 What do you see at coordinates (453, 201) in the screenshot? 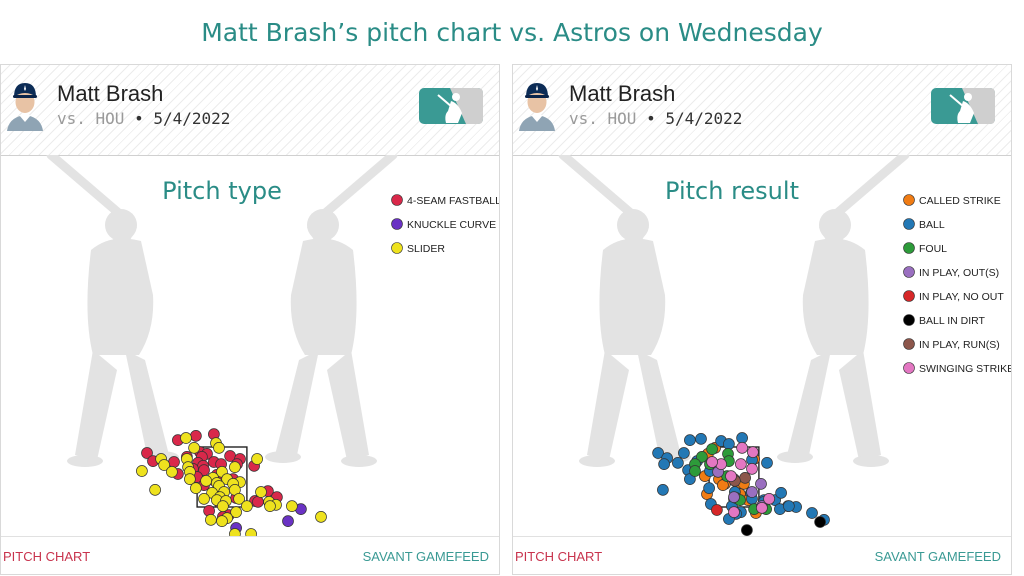
I see `legend-label: 4-SEAM FASTBALL` at bounding box center [453, 201].